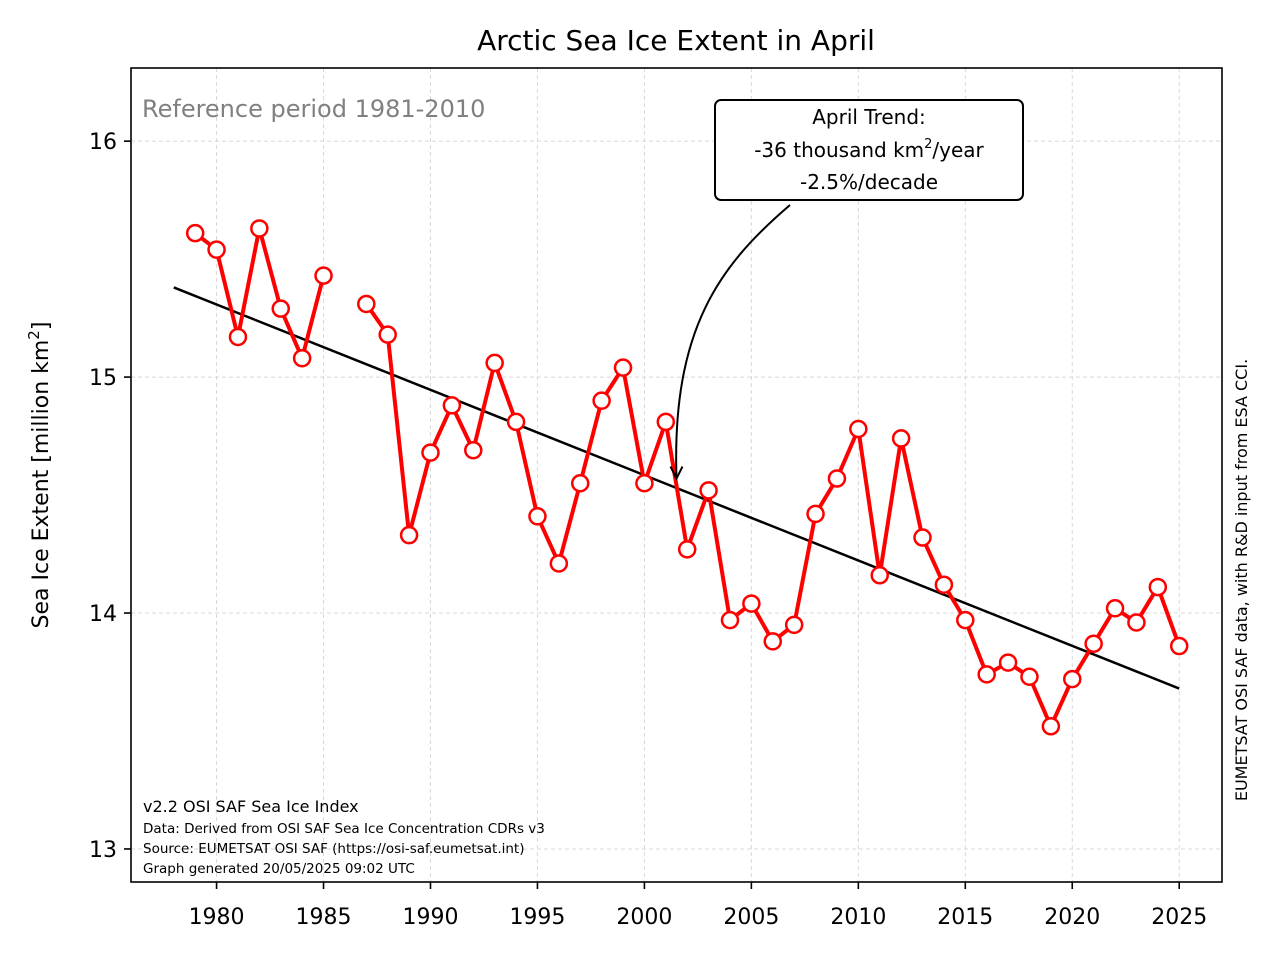 The height and width of the screenshot is (954, 1274). Describe the element at coordinates (928, 144) in the screenshot. I see `trend-label-line2-sup: 2` at that location.